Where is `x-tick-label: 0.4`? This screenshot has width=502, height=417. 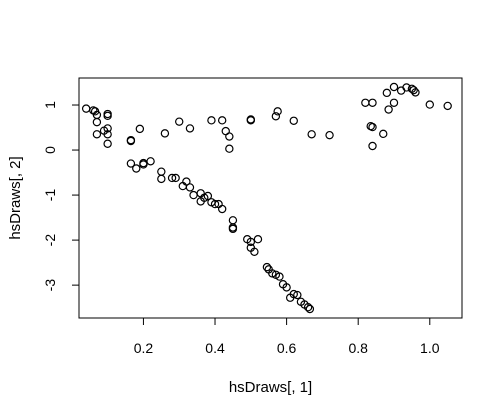
x-tick-label: 0.4 is located at coordinates (215, 348).